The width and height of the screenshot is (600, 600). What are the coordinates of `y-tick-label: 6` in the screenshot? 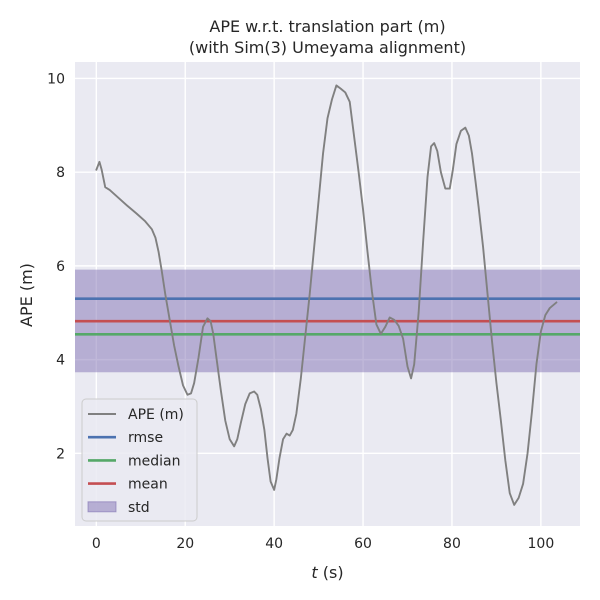 It's located at (60, 267).